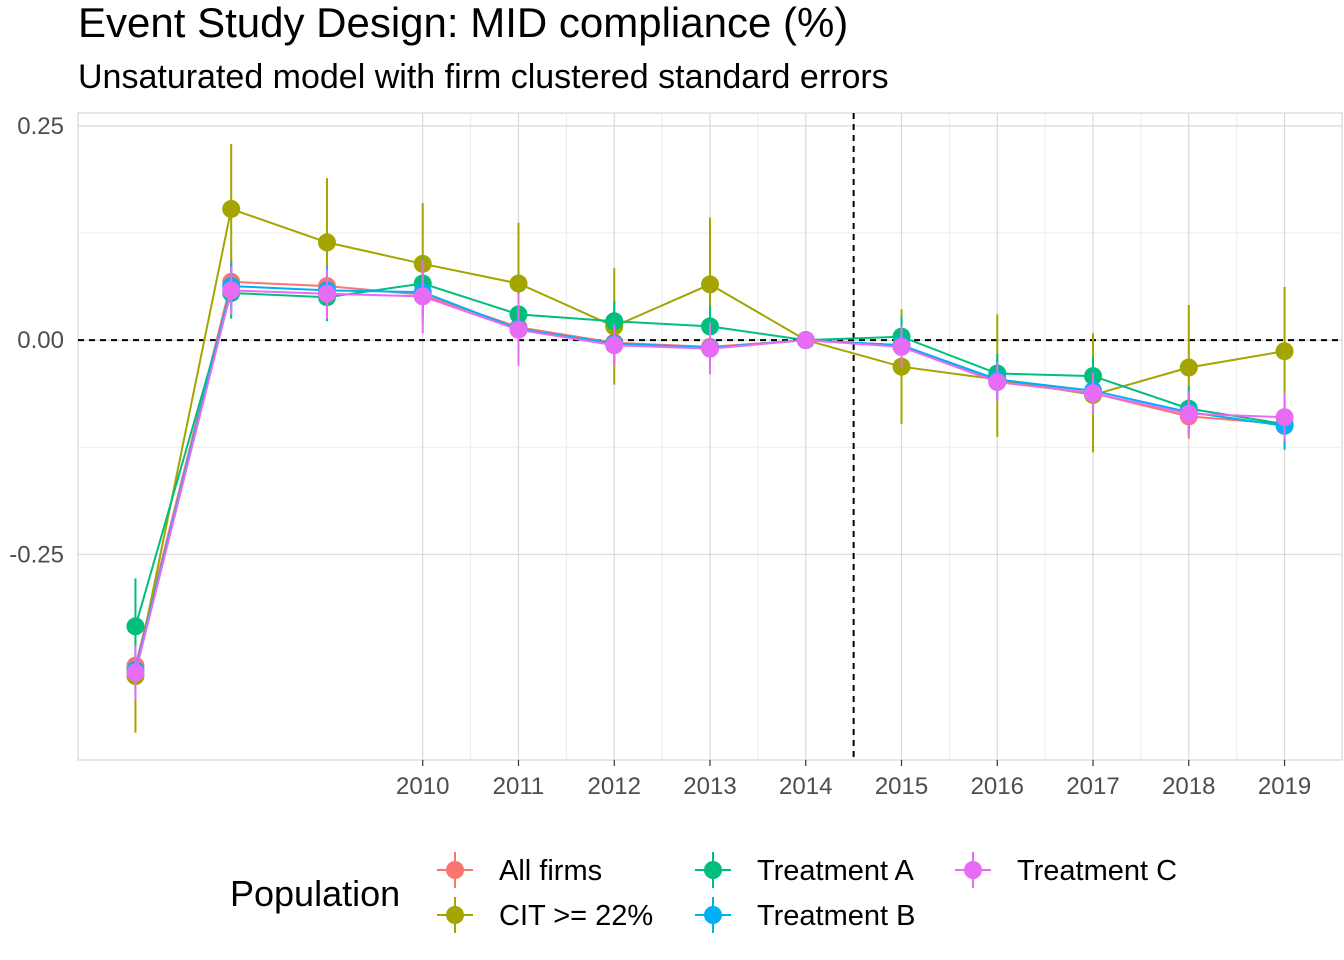 The image size is (1344, 960). What do you see at coordinates (836, 916) in the screenshot?
I see `legend-label: Treatment B` at bounding box center [836, 916].